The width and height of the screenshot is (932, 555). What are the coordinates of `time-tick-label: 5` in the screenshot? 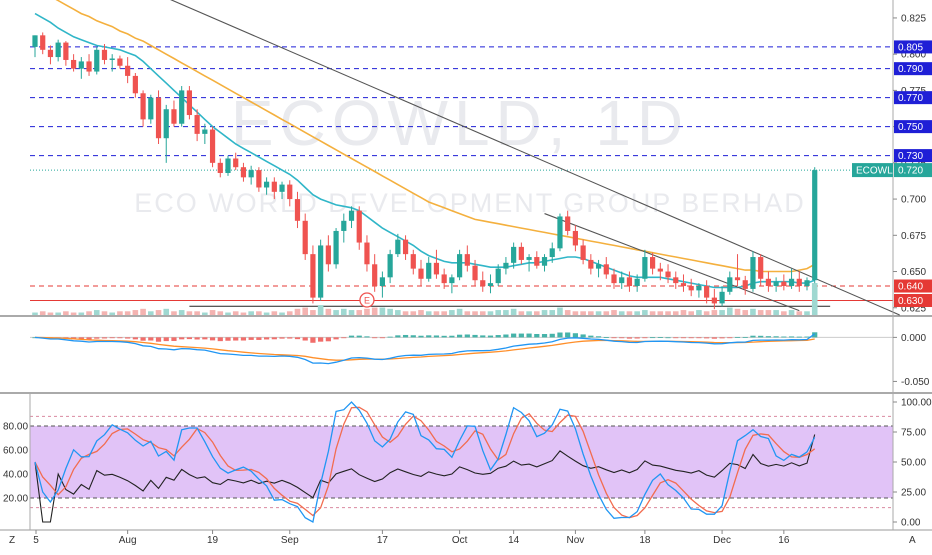 It's located at (36, 540).